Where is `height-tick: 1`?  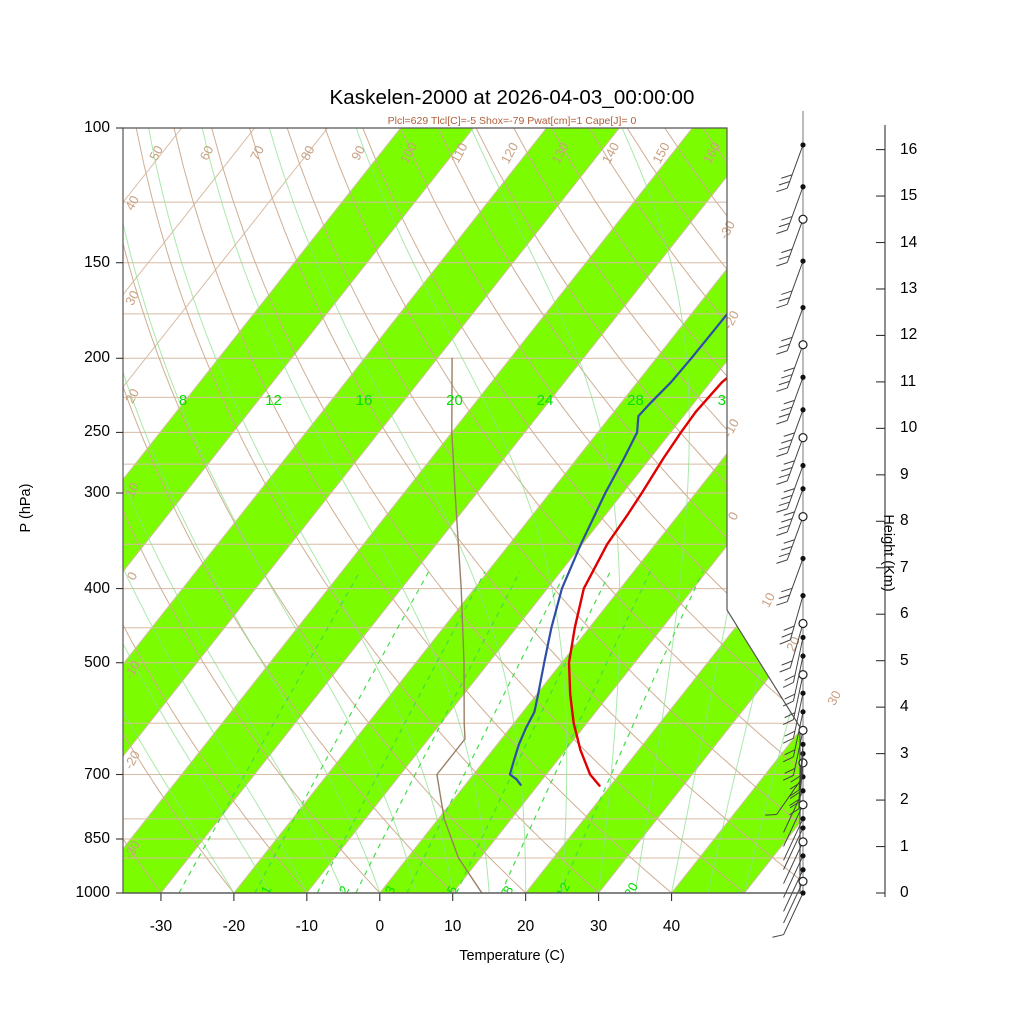 height-tick: 1 is located at coordinates (904, 846).